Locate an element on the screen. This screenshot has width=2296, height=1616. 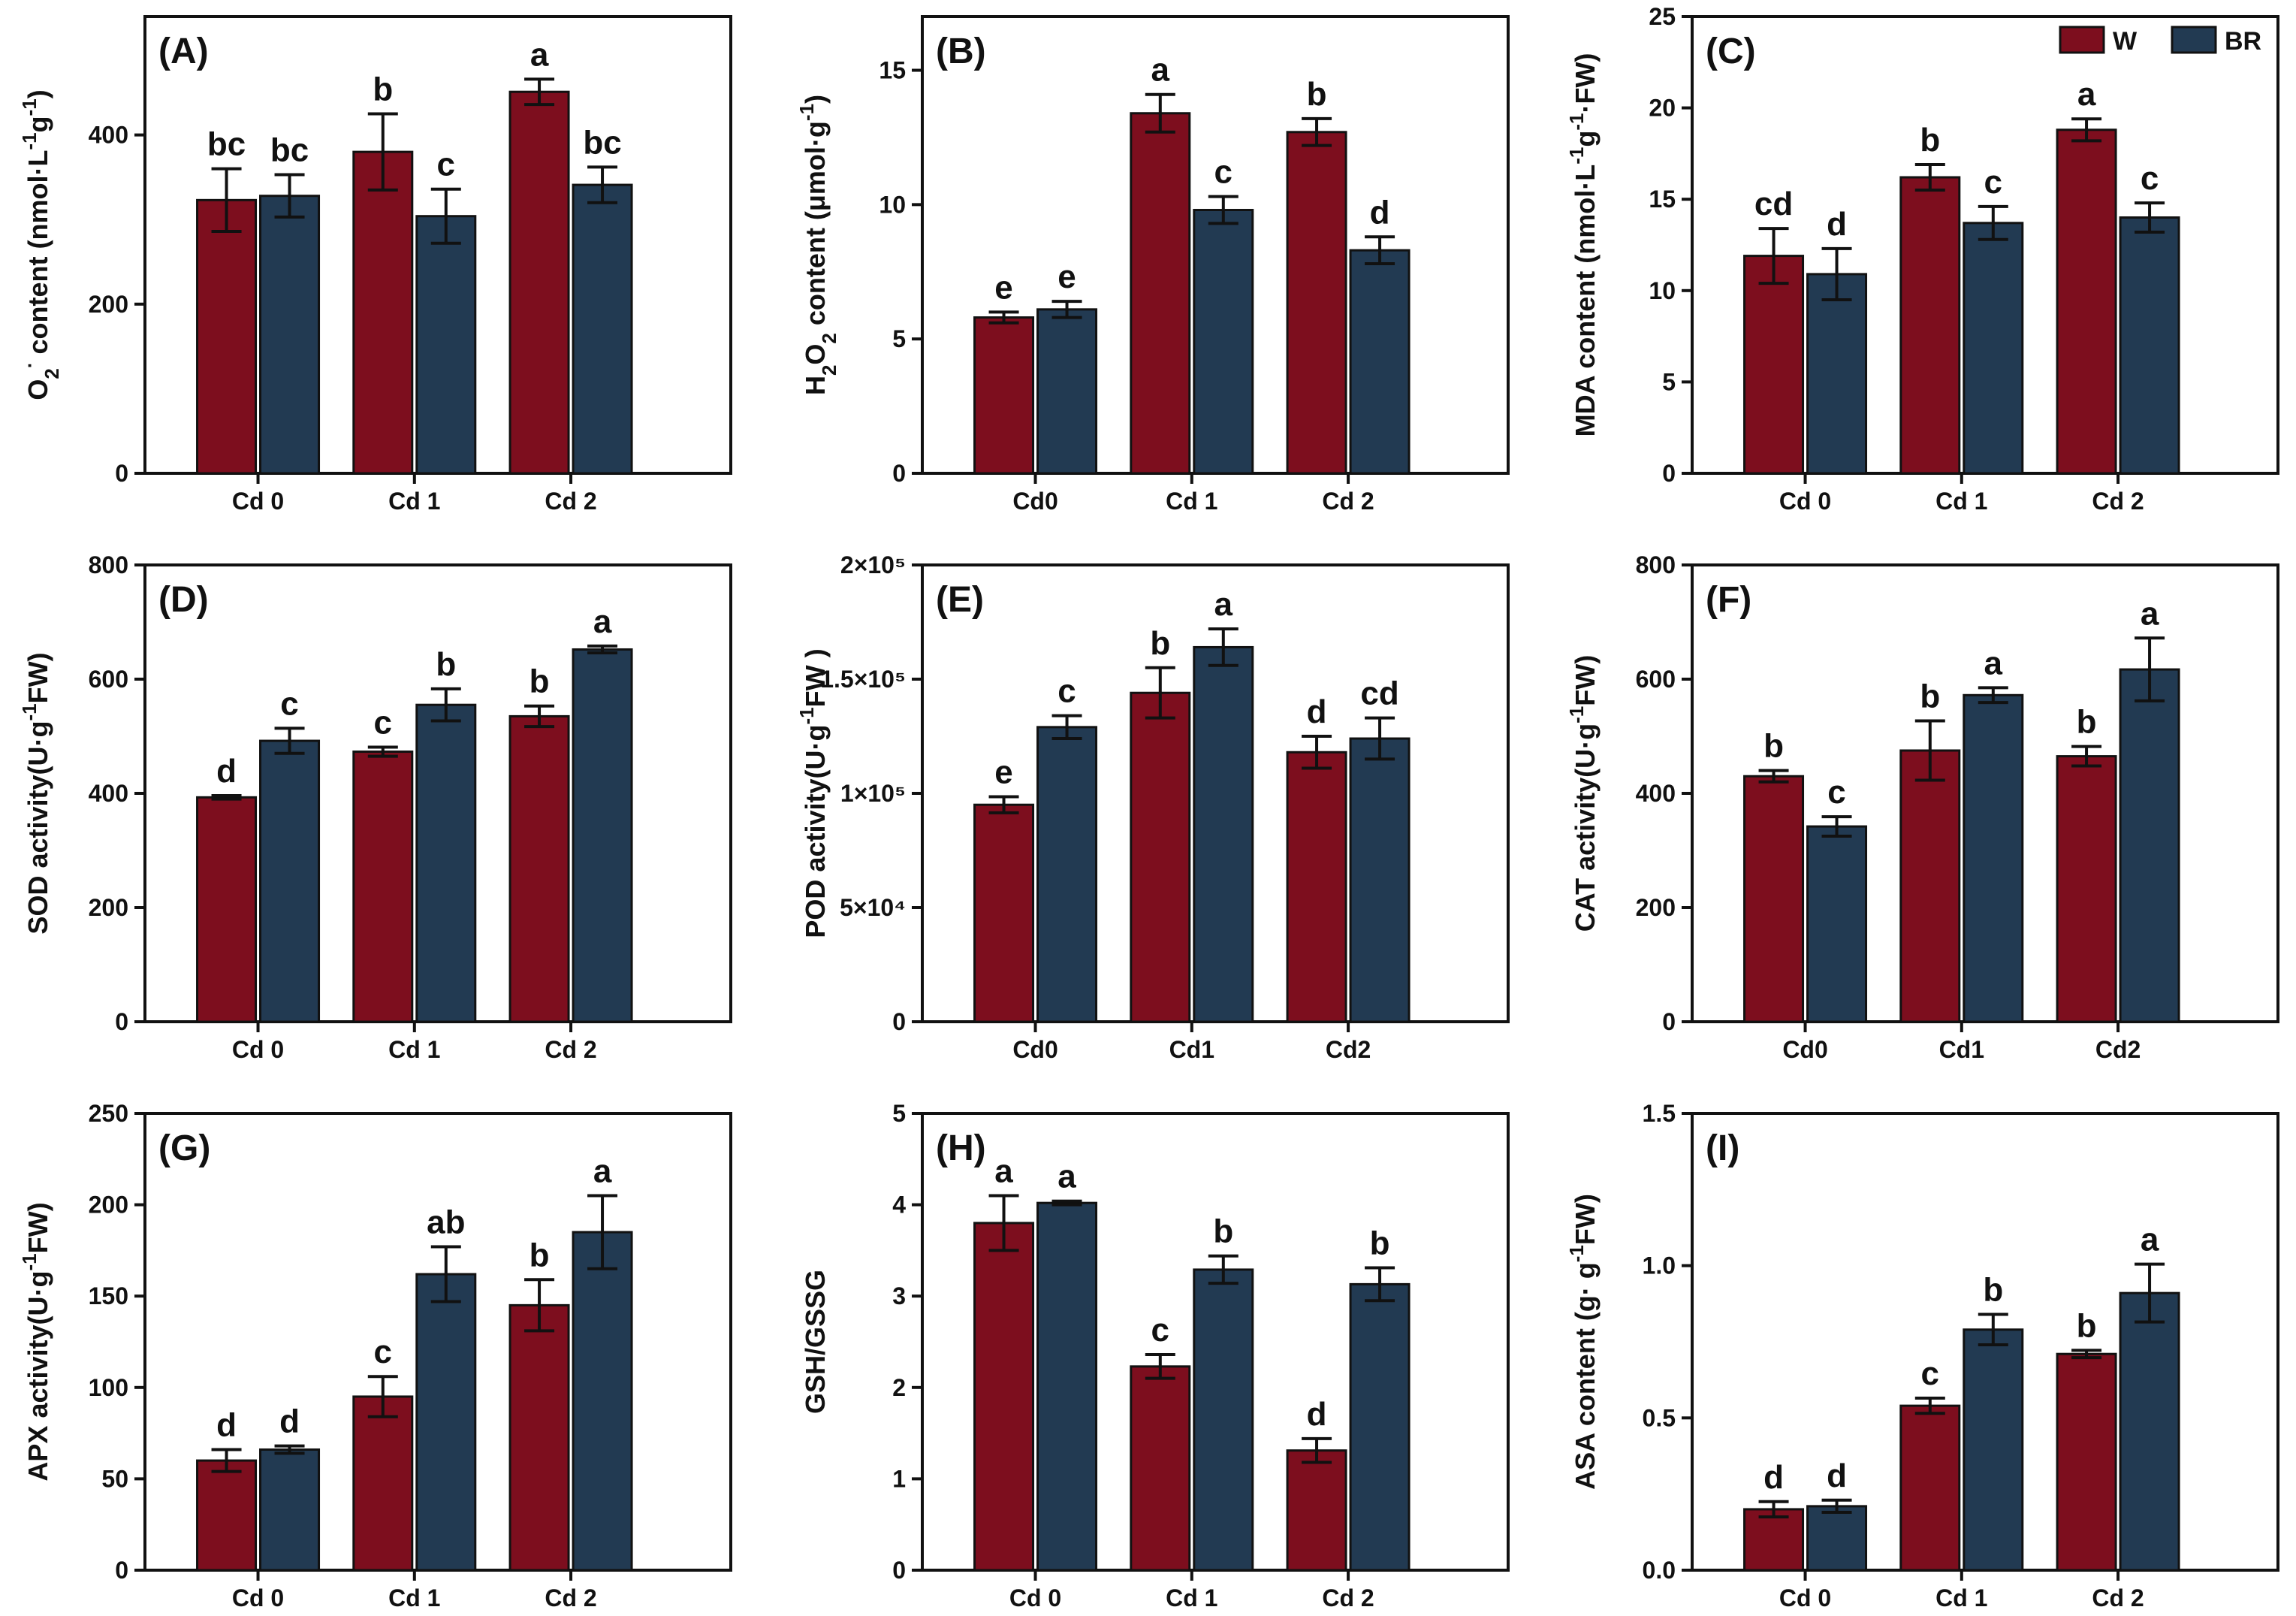
chart-panel: 0 1 2 3 4 5 Cd 0 Cd 1 Cd 2 a c d a b b (H) GSH/GSSG is located at coordinates (1155, 1355).